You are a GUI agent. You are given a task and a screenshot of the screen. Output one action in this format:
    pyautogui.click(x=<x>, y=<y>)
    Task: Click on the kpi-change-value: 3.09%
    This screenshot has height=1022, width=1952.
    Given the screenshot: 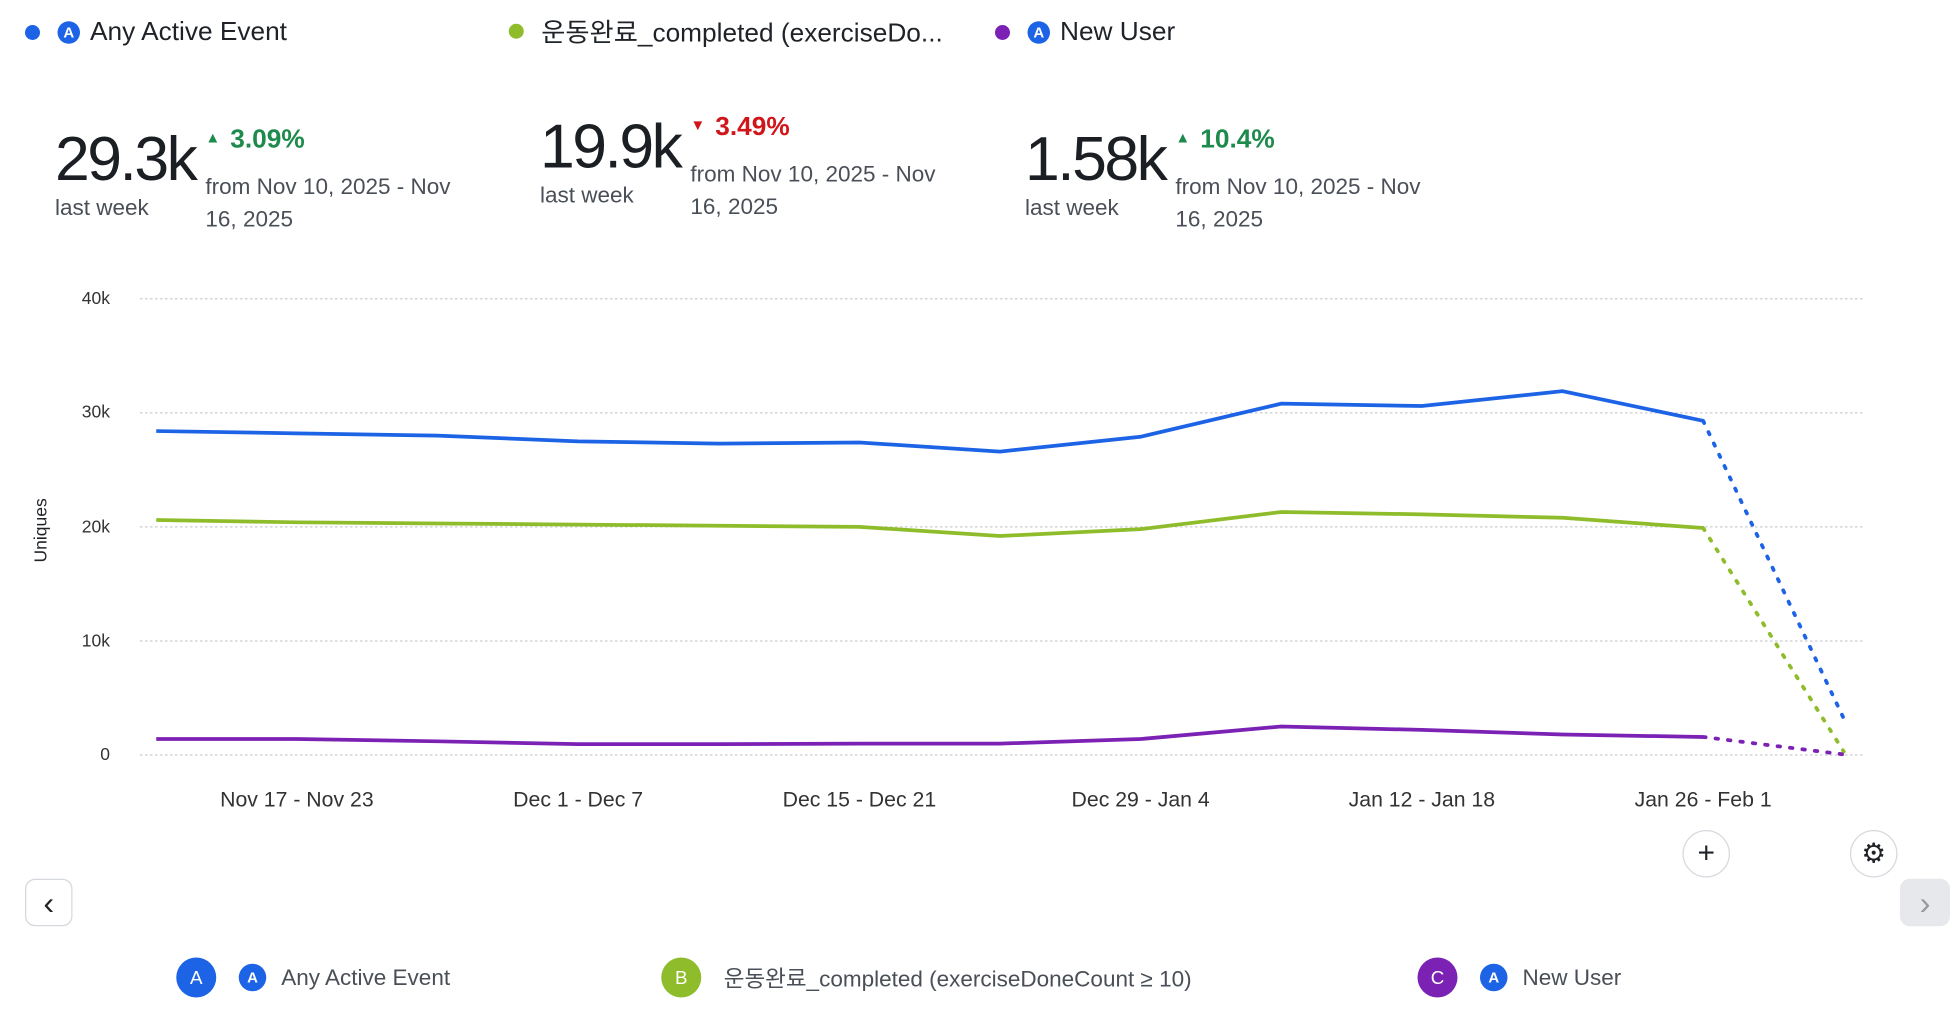 What is the action you would take?
    pyautogui.click(x=267, y=139)
    